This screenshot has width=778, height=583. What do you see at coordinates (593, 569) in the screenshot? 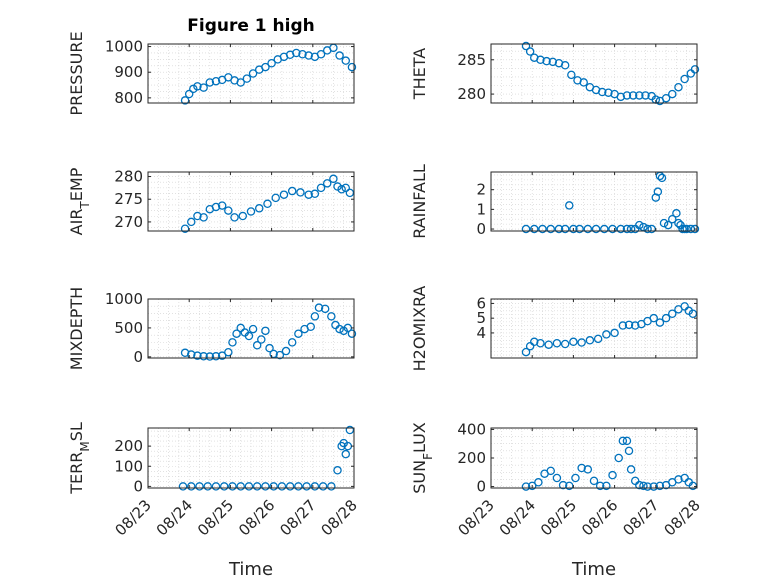
I see `x-axis-label-right: Time` at bounding box center [593, 569].